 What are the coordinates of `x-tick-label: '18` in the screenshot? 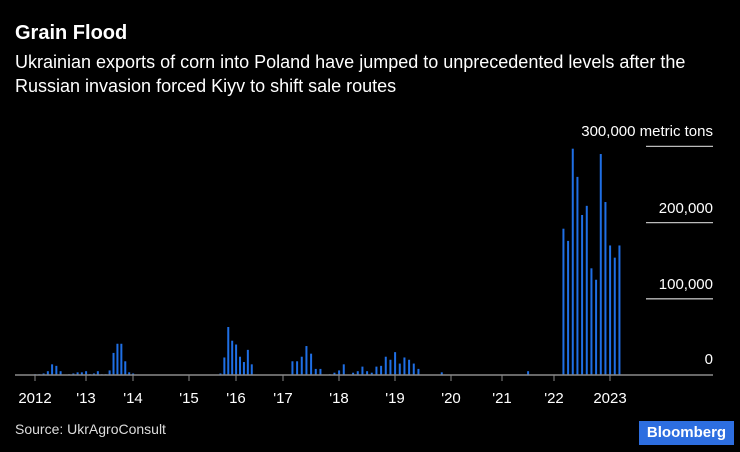 It's located at (339, 398).